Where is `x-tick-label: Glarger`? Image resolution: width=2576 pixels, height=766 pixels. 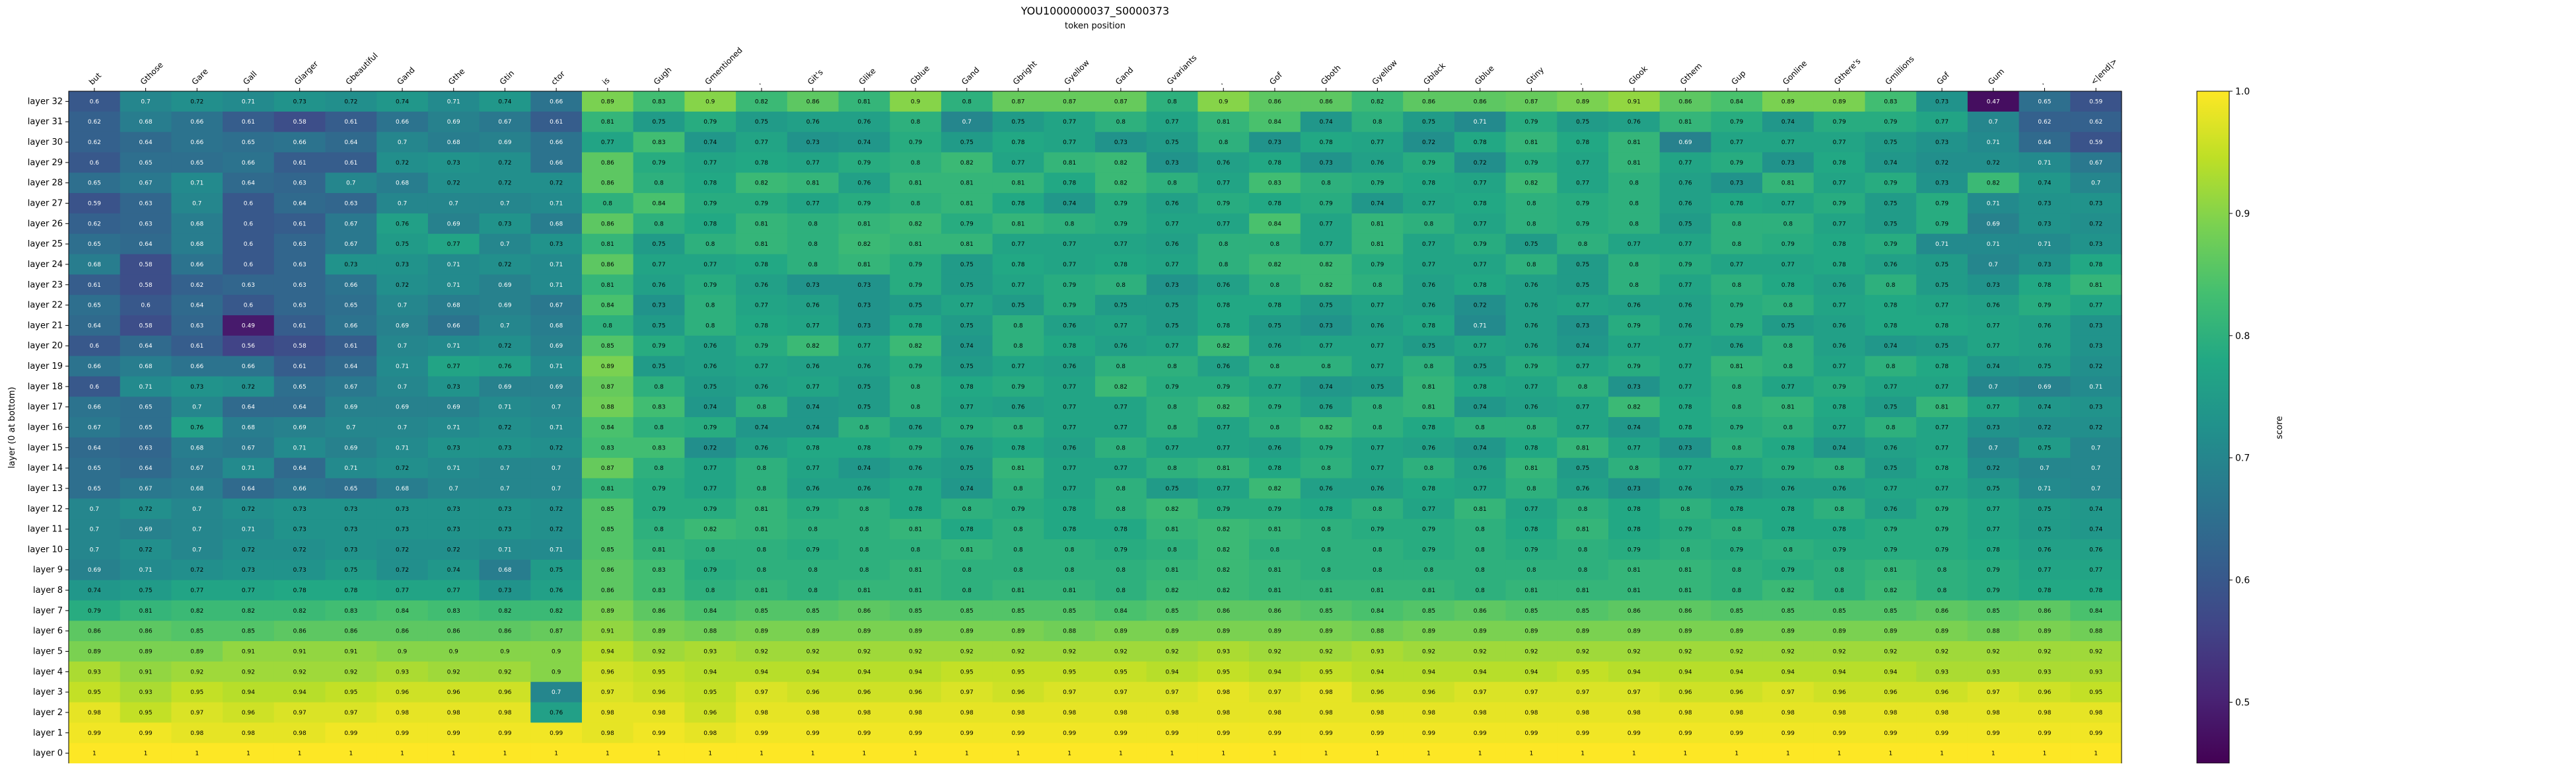 x-tick-label: Glarger is located at coordinates (306, 73).